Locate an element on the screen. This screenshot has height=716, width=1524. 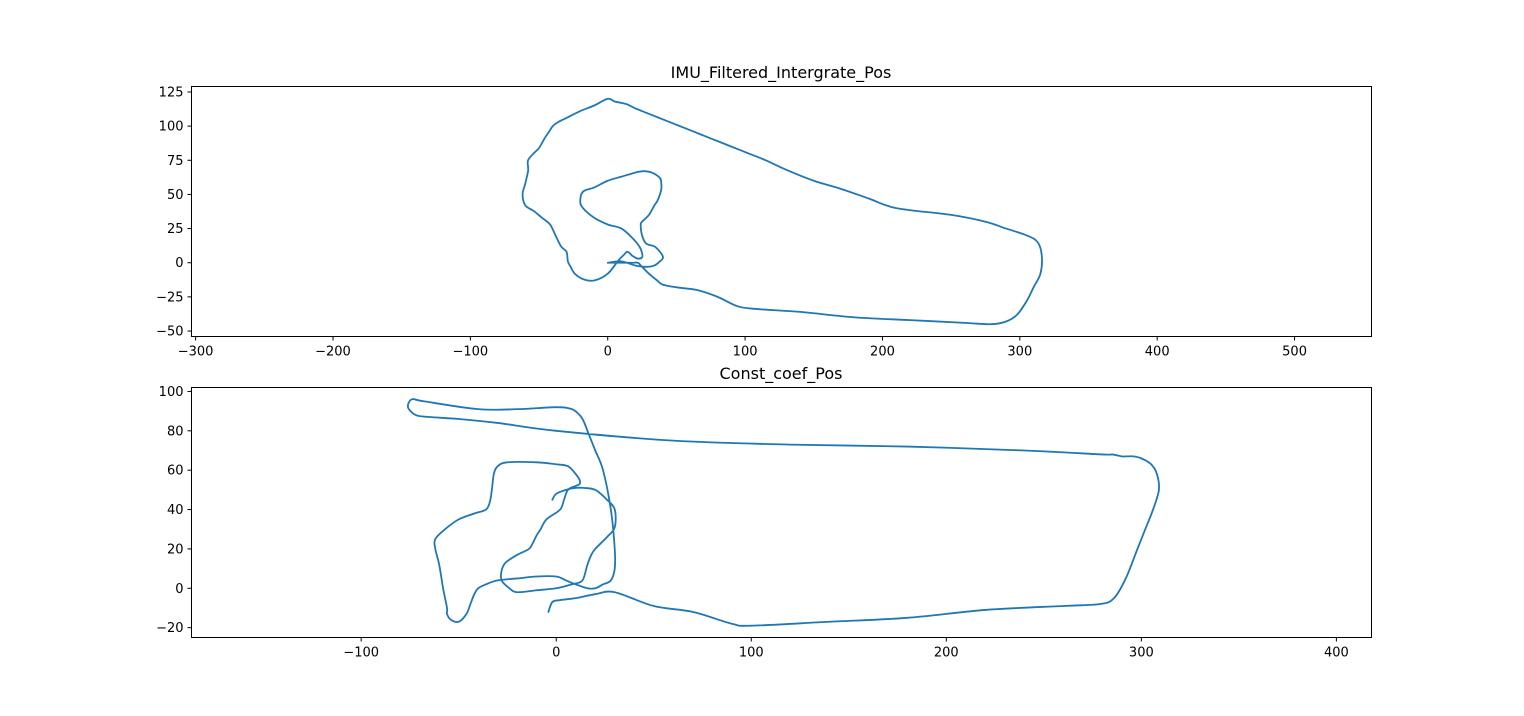
y-tick-label-const-coef: 20 is located at coordinates (175, 549).